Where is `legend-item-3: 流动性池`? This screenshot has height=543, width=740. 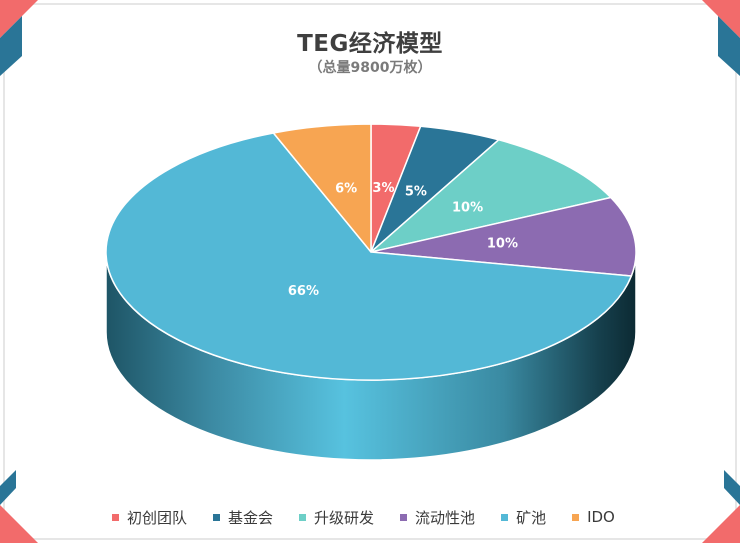
legend-item-3: 流动性池 is located at coordinates (437, 517).